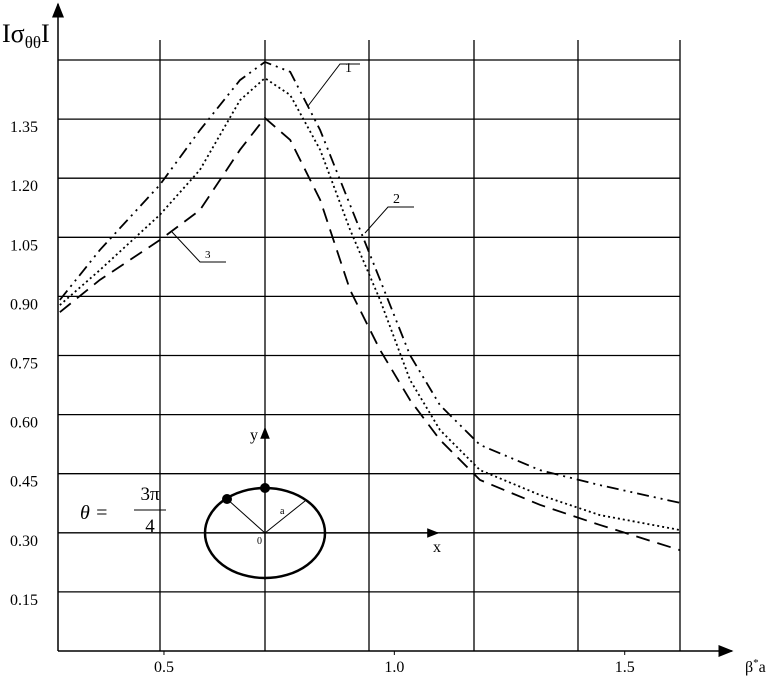  I want to click on inset-y: y, so click(254, 435).